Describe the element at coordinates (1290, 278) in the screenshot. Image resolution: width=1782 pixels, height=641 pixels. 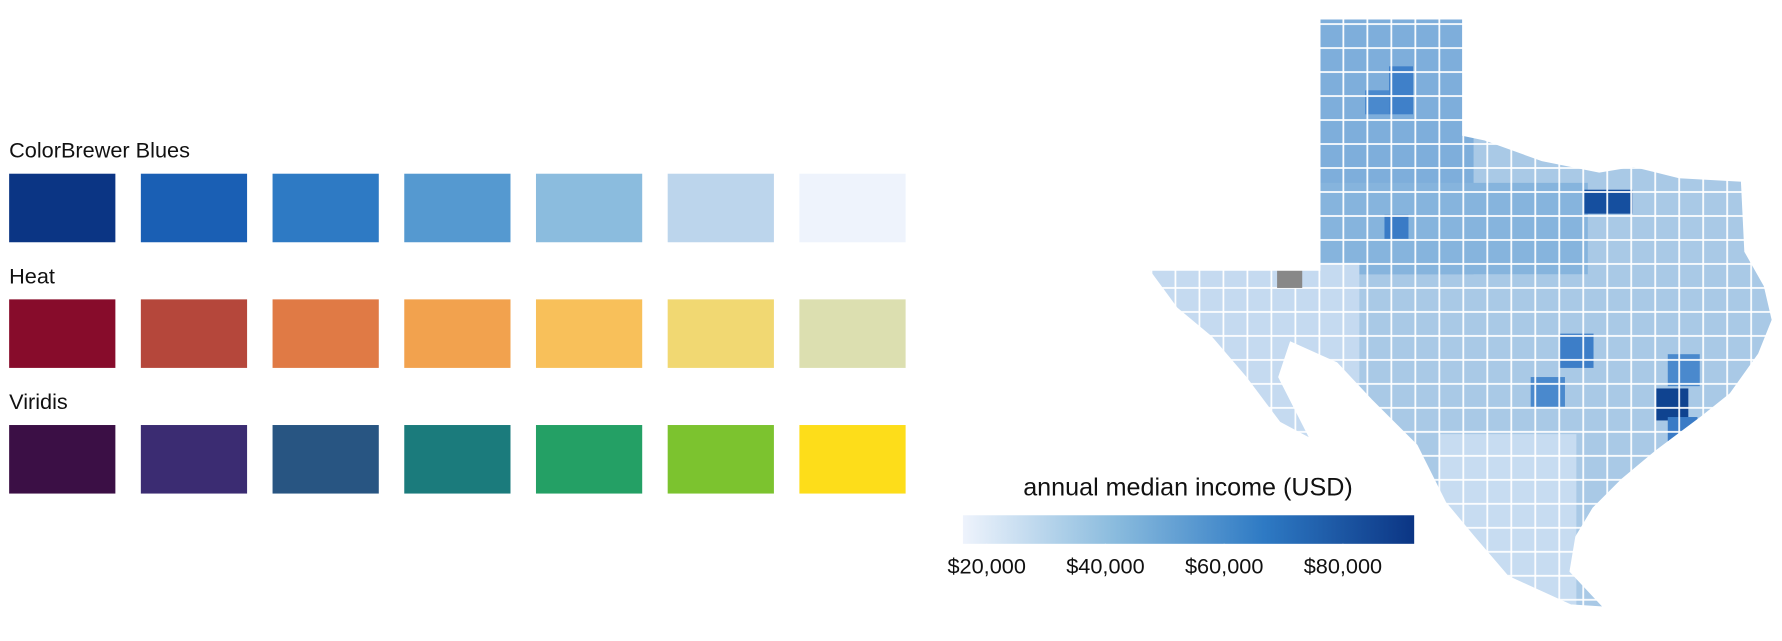
I see `map-county-missing` at that location.